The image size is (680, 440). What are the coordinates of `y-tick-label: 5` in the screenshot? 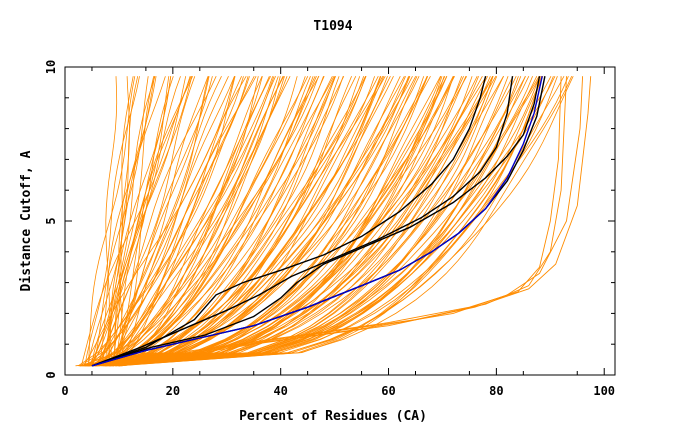 It's located at (51, 220).